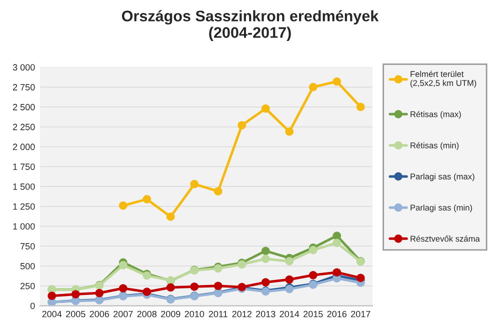  Describe the element at coordinates (123, 314) in the screenshot. I see `x-tick-label: 2007` at that location.